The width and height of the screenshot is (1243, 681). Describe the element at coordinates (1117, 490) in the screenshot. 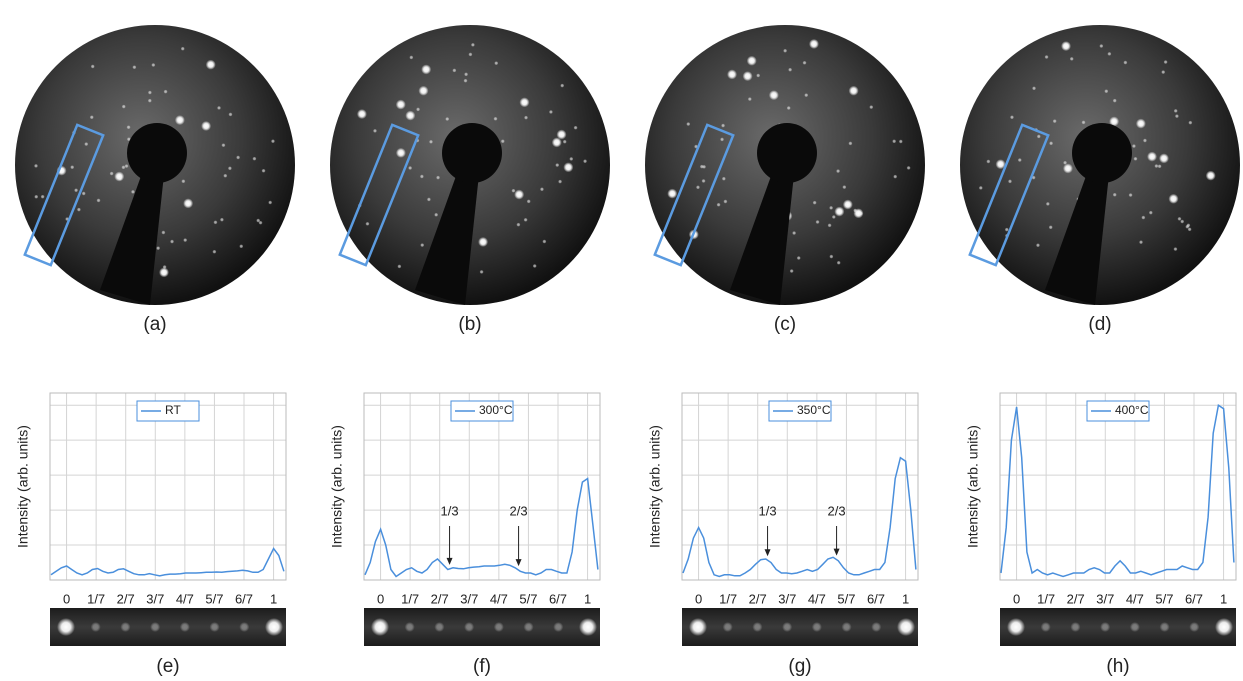

I see `profile-line` at that location.